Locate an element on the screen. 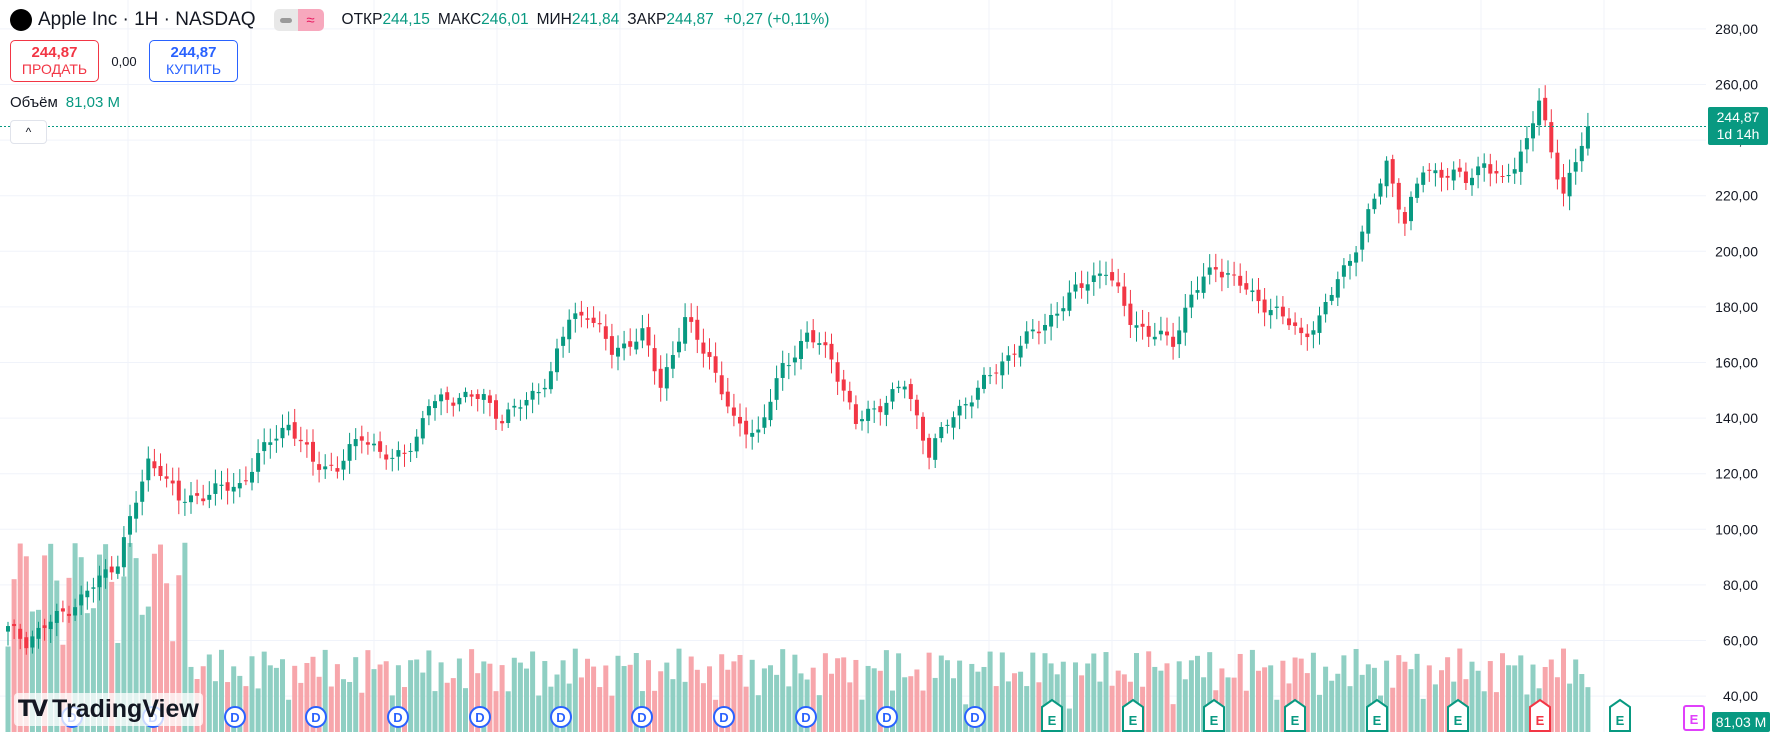 Image resolution: width=1780 pixels, height=732 pixels. collapse-button: ^ is located at coordinates (28, 132).